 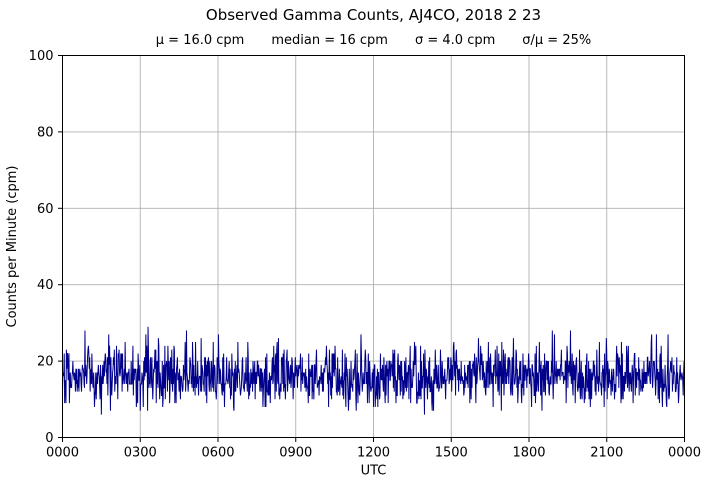 What do you see at coordinates (217, 453) in the screenshot?
I see `x-tick-label: 0600` at bounding box center [217, 453].